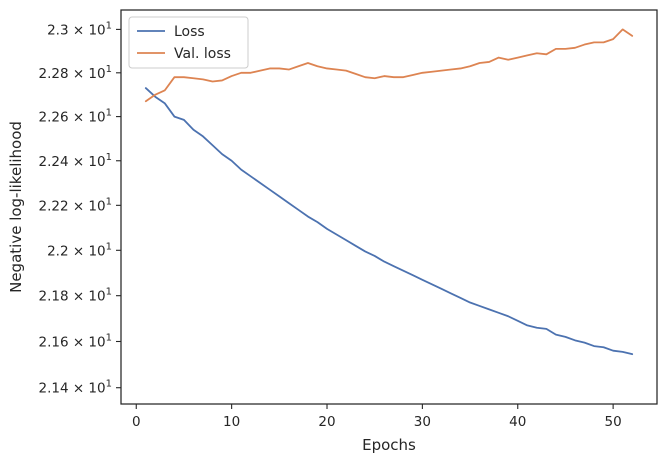 This screenshot has width=667, height=464. I want to click on legend-label-loss: Loss, so click(189, 32).